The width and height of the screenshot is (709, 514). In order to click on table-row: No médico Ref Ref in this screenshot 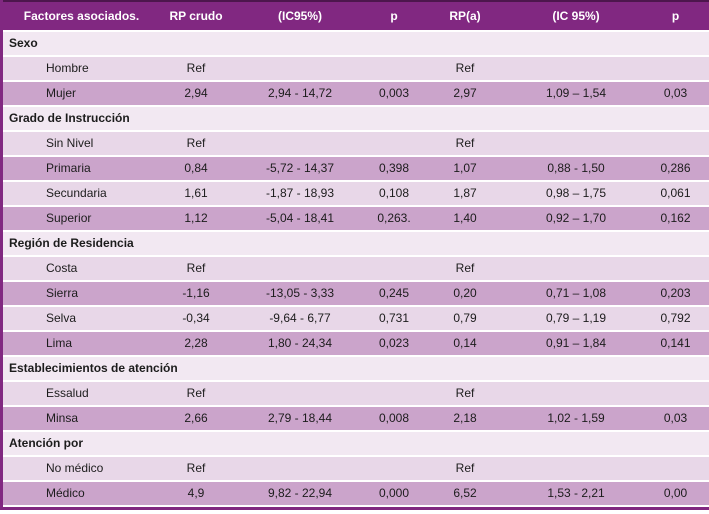, I will do `click(356, 468)`.